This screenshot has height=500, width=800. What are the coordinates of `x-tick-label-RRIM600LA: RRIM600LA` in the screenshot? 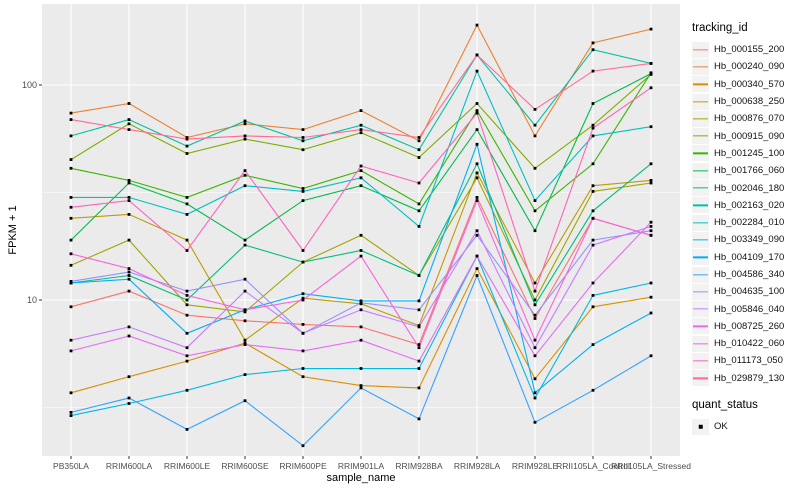 It's located at (129, 466).